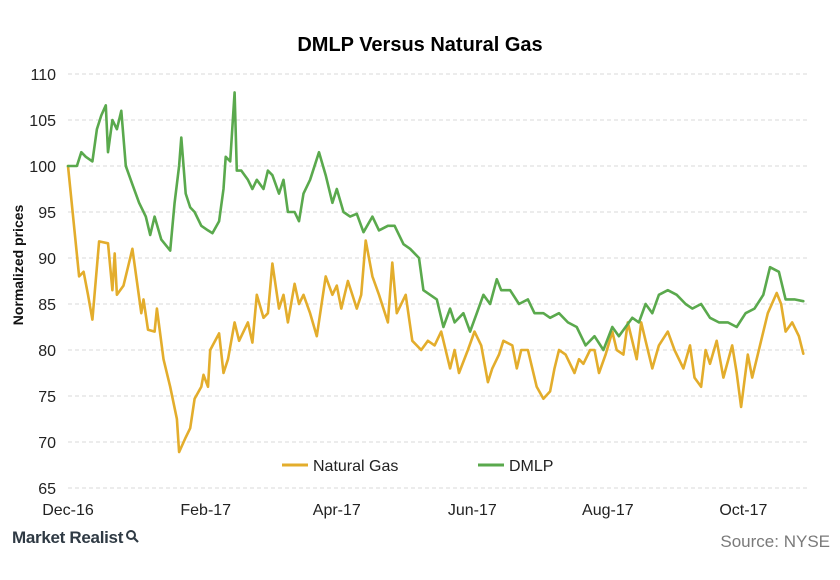 This screenshot has width=840, height=580. I want to click on x-tick-label: Jun-17, so click(472, 510).